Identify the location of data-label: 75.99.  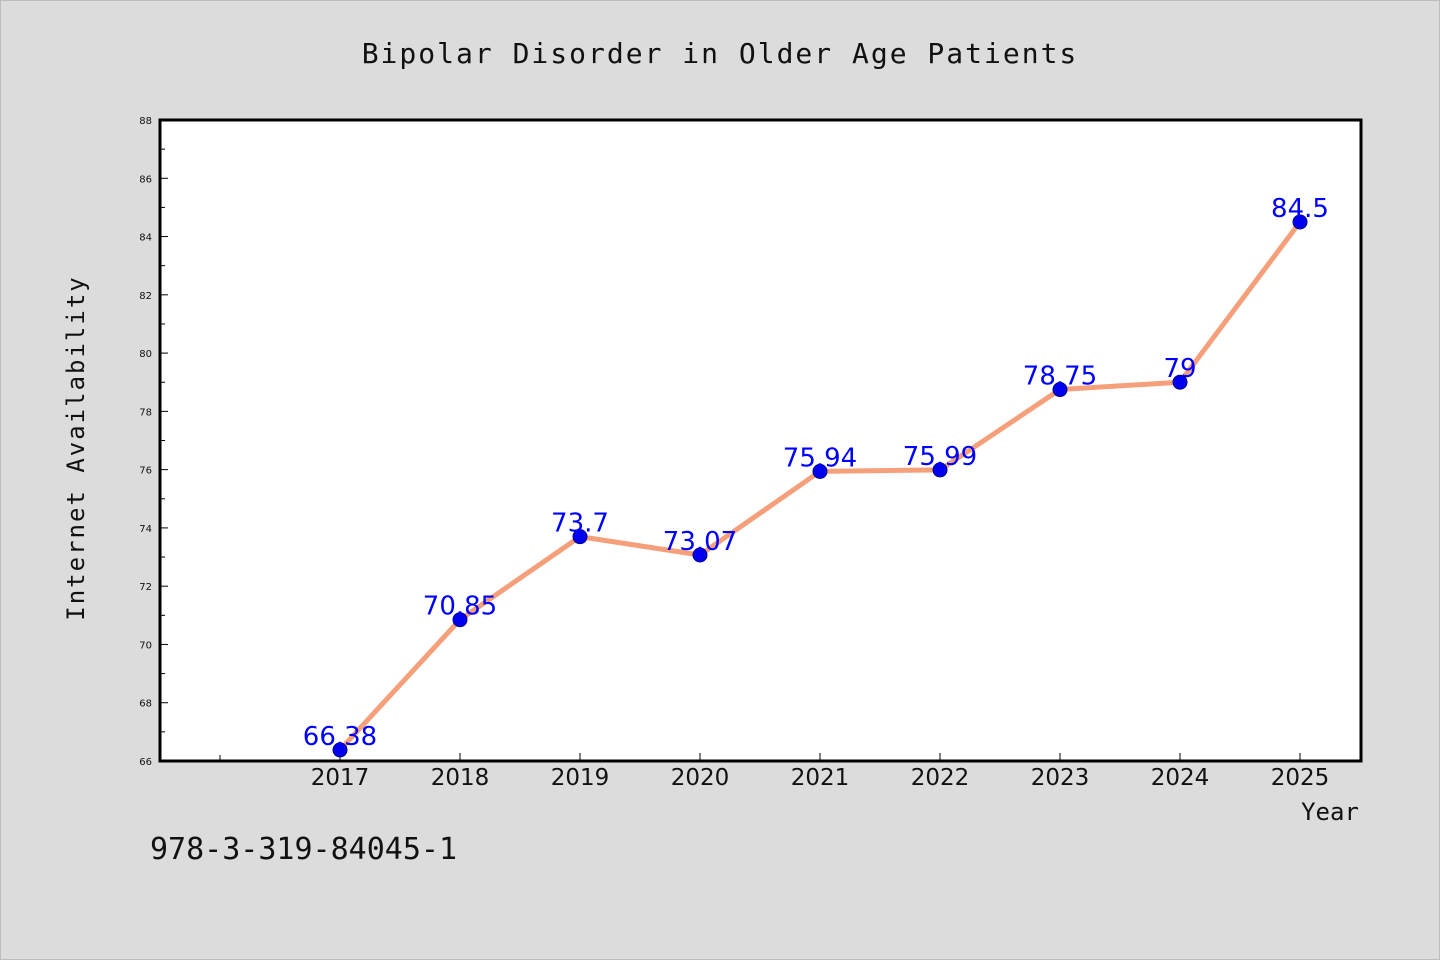
(940, 457).